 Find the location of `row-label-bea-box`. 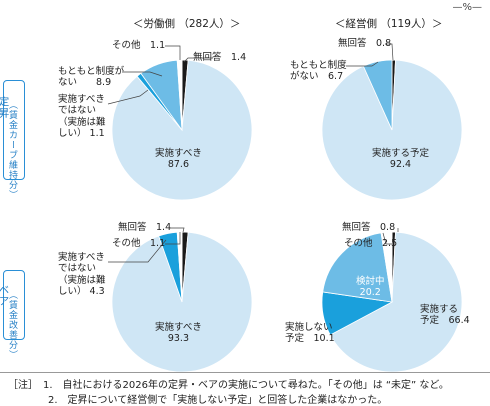

row-label-bea-box is located at coordinates (14, 305).